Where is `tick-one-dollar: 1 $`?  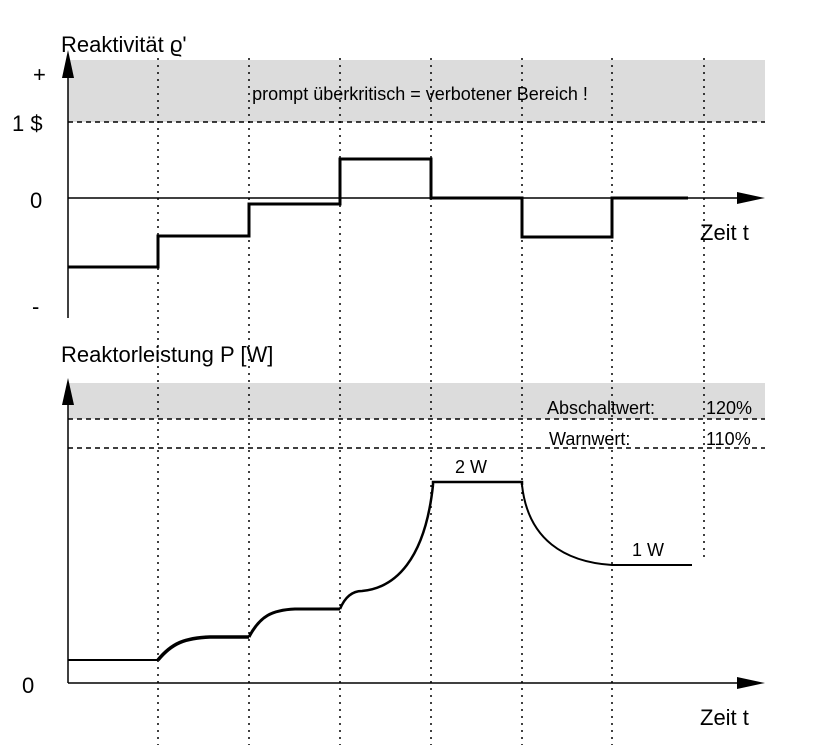
tick-one-dollar: 1 $ is located at coordinates (27, 123).